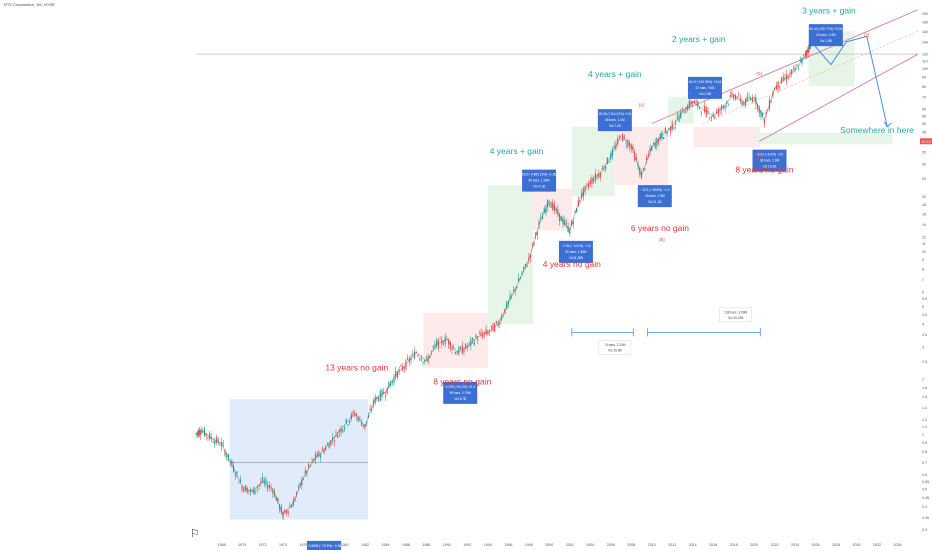  I want to click on y-tick-label: 0.55, so click(925, 482).